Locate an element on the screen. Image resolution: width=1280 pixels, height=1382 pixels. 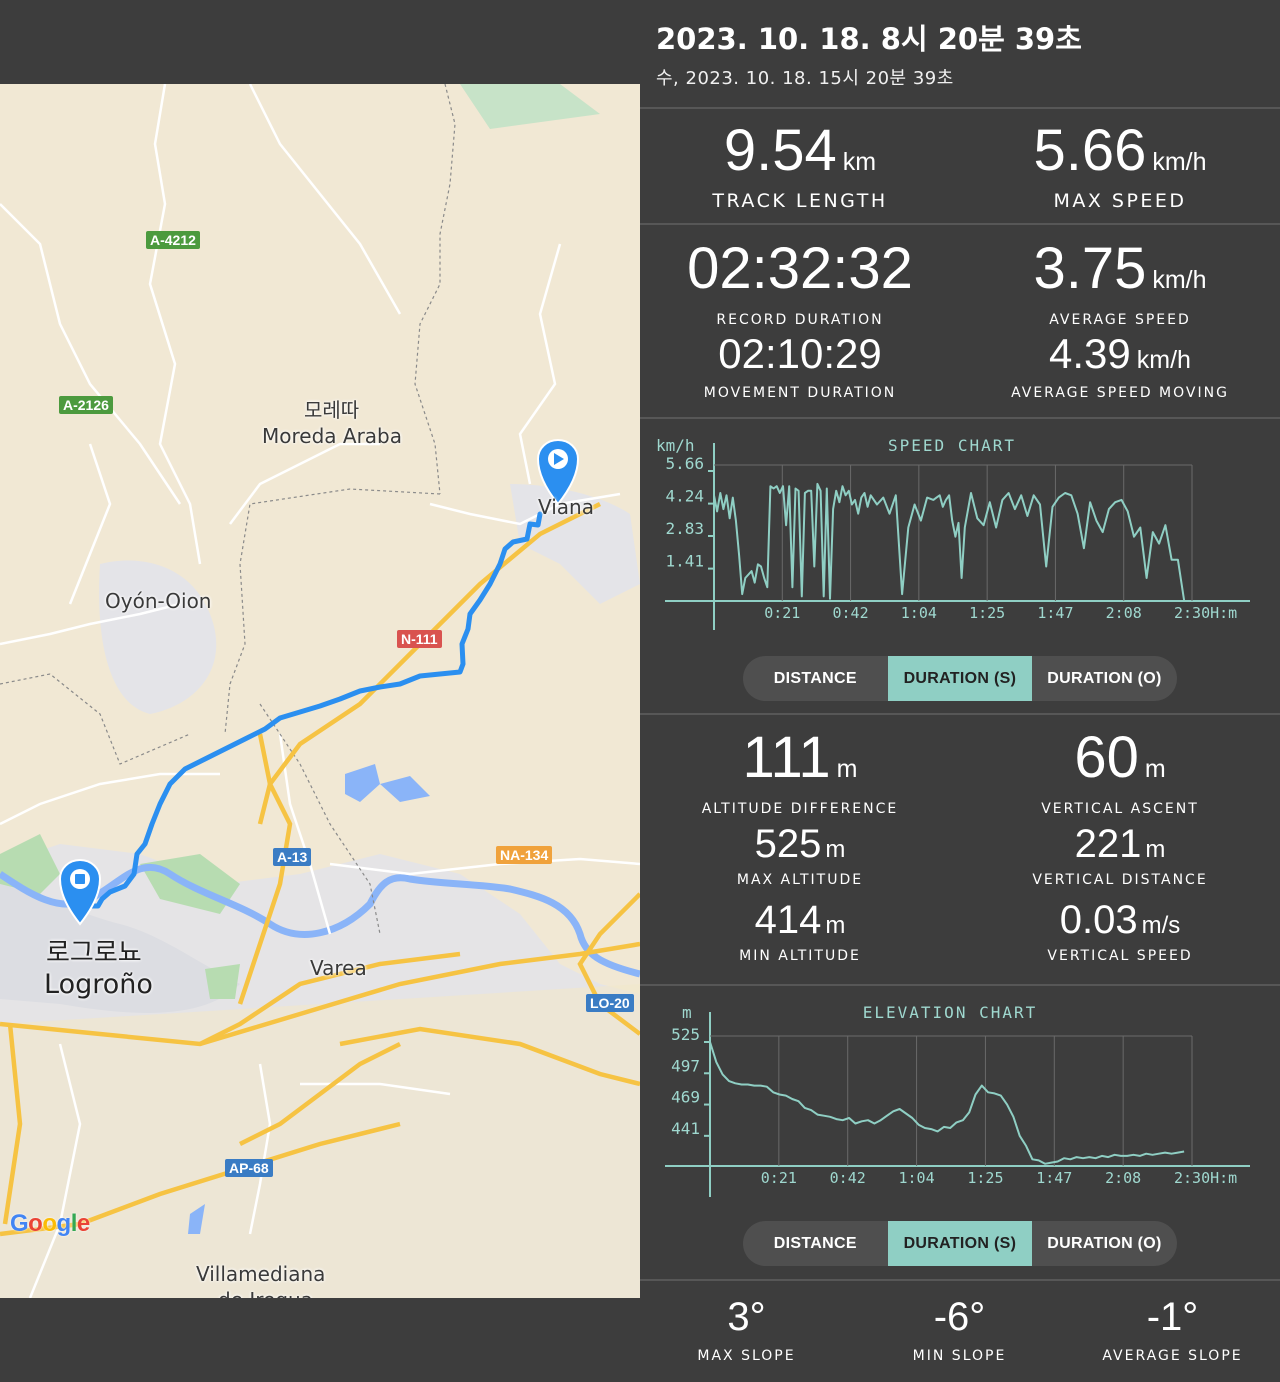
stat-average-speed: 3.75 km/h AVERAGE SPEED is located at coordinates (1120, 284).